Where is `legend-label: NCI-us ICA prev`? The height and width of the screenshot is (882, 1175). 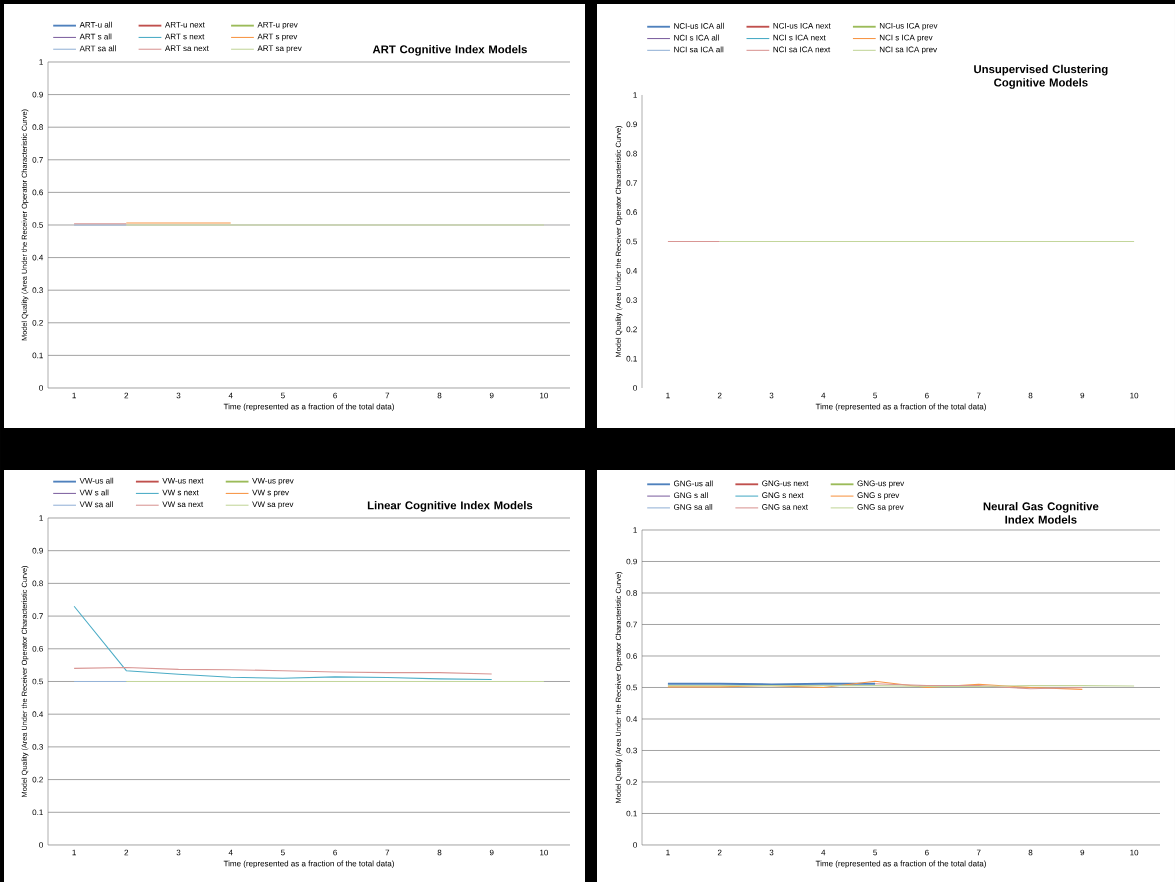
legend-label: NCI-us ICA prev is located at coordinates (908, 26).